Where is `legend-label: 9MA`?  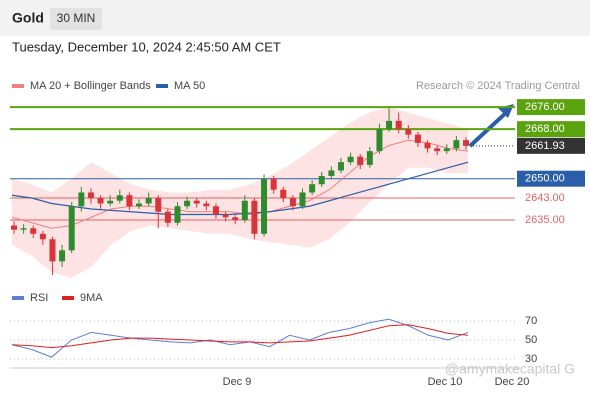
legend-label: 9MA is located at coordinates (91, 298).